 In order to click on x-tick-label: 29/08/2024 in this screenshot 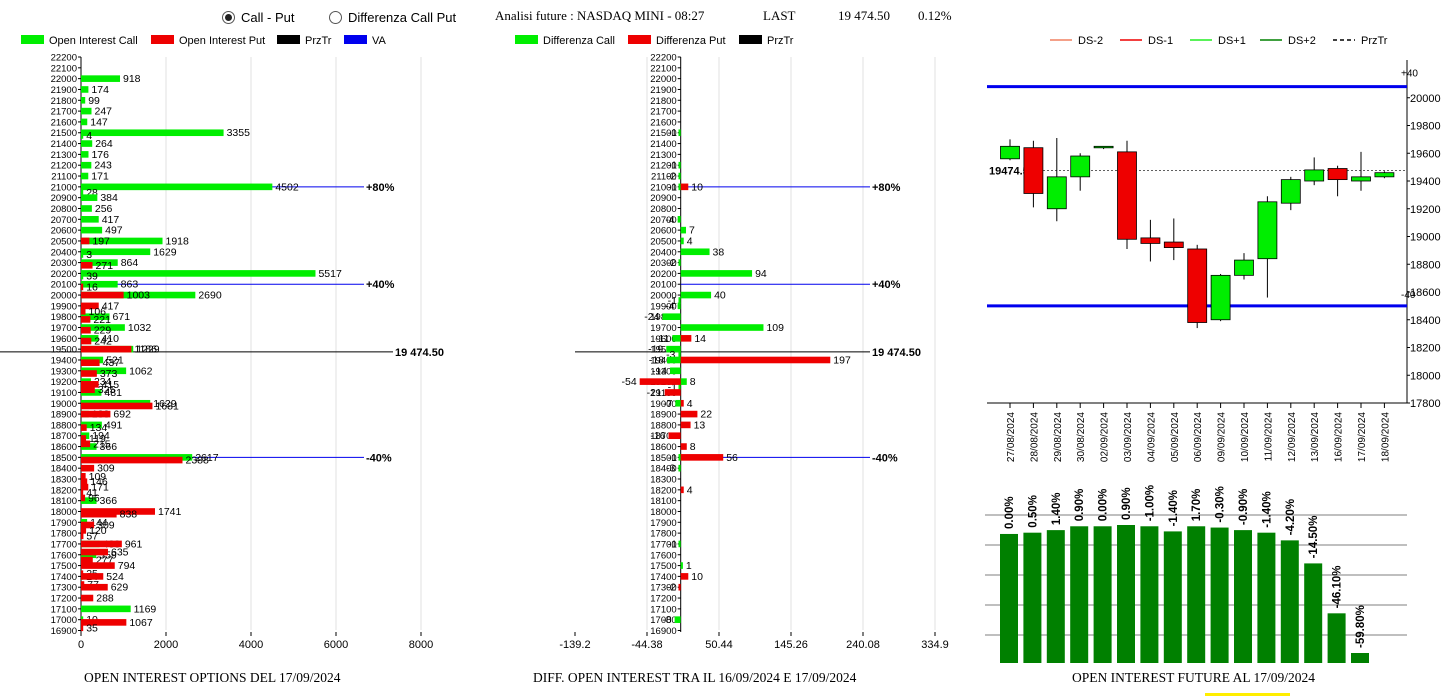, I will do `click(1058, 437)`.